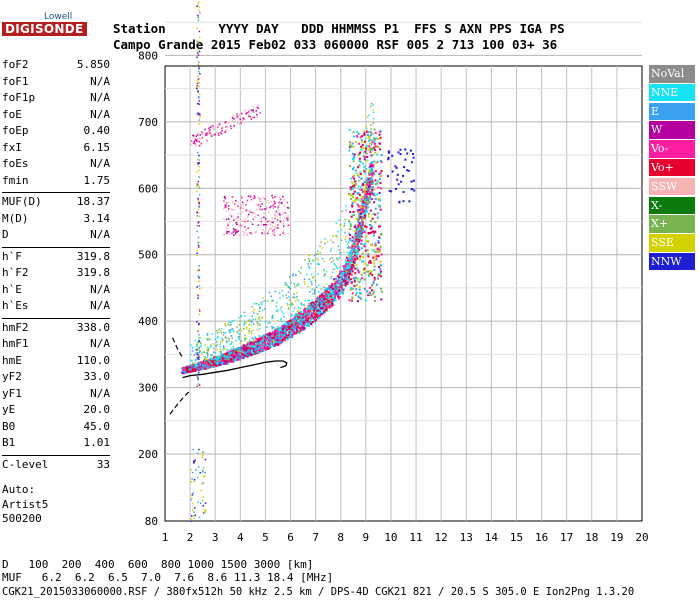 The image size is (700, 600). I want to click on param-row: fmin 1.75, so click(56, 182).